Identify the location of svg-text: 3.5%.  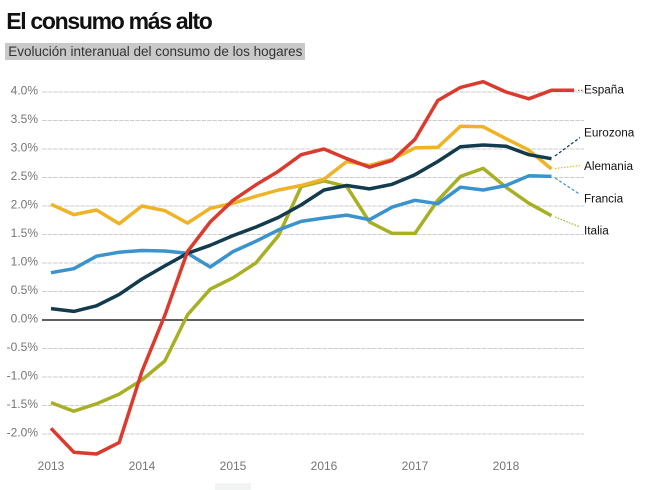
(25, 119).